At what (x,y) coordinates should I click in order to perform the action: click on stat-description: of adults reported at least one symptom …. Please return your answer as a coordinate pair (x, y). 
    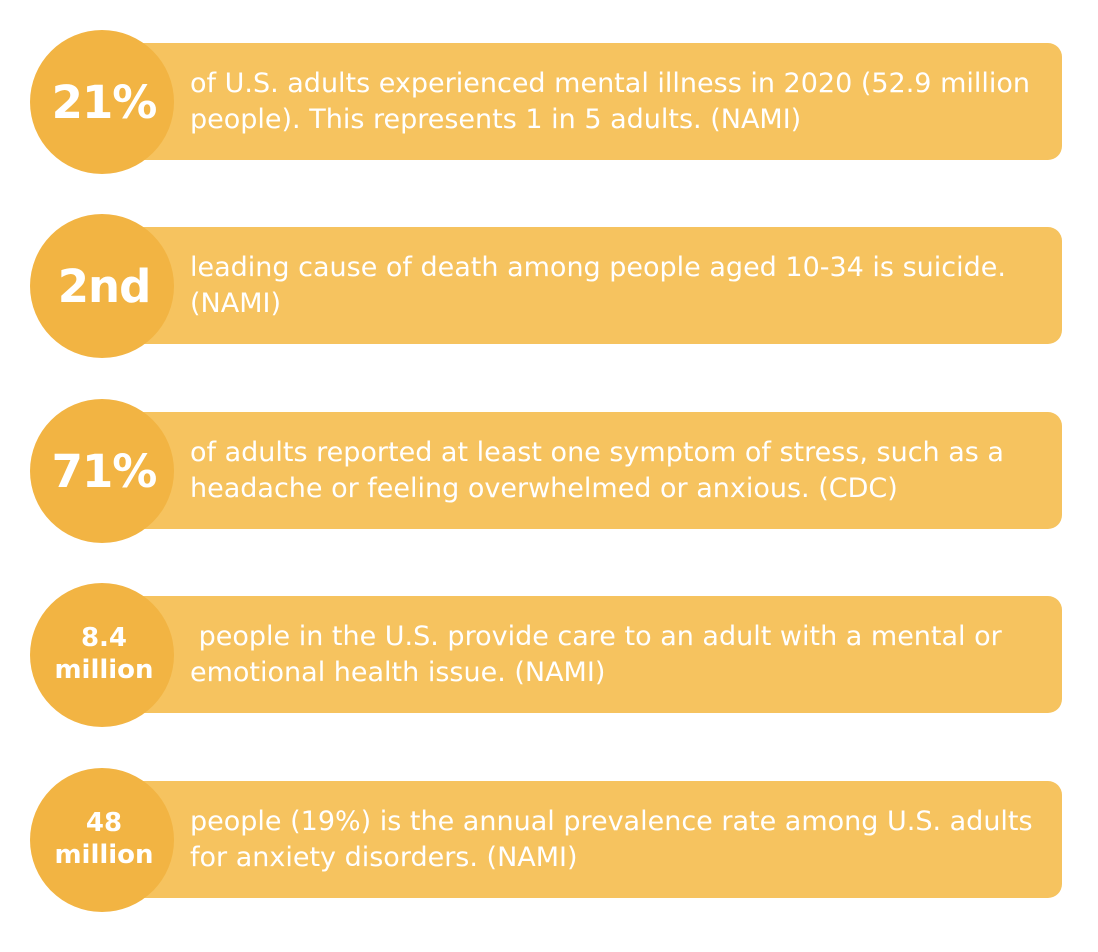
    Looking at the image, I should click on (601, 470).